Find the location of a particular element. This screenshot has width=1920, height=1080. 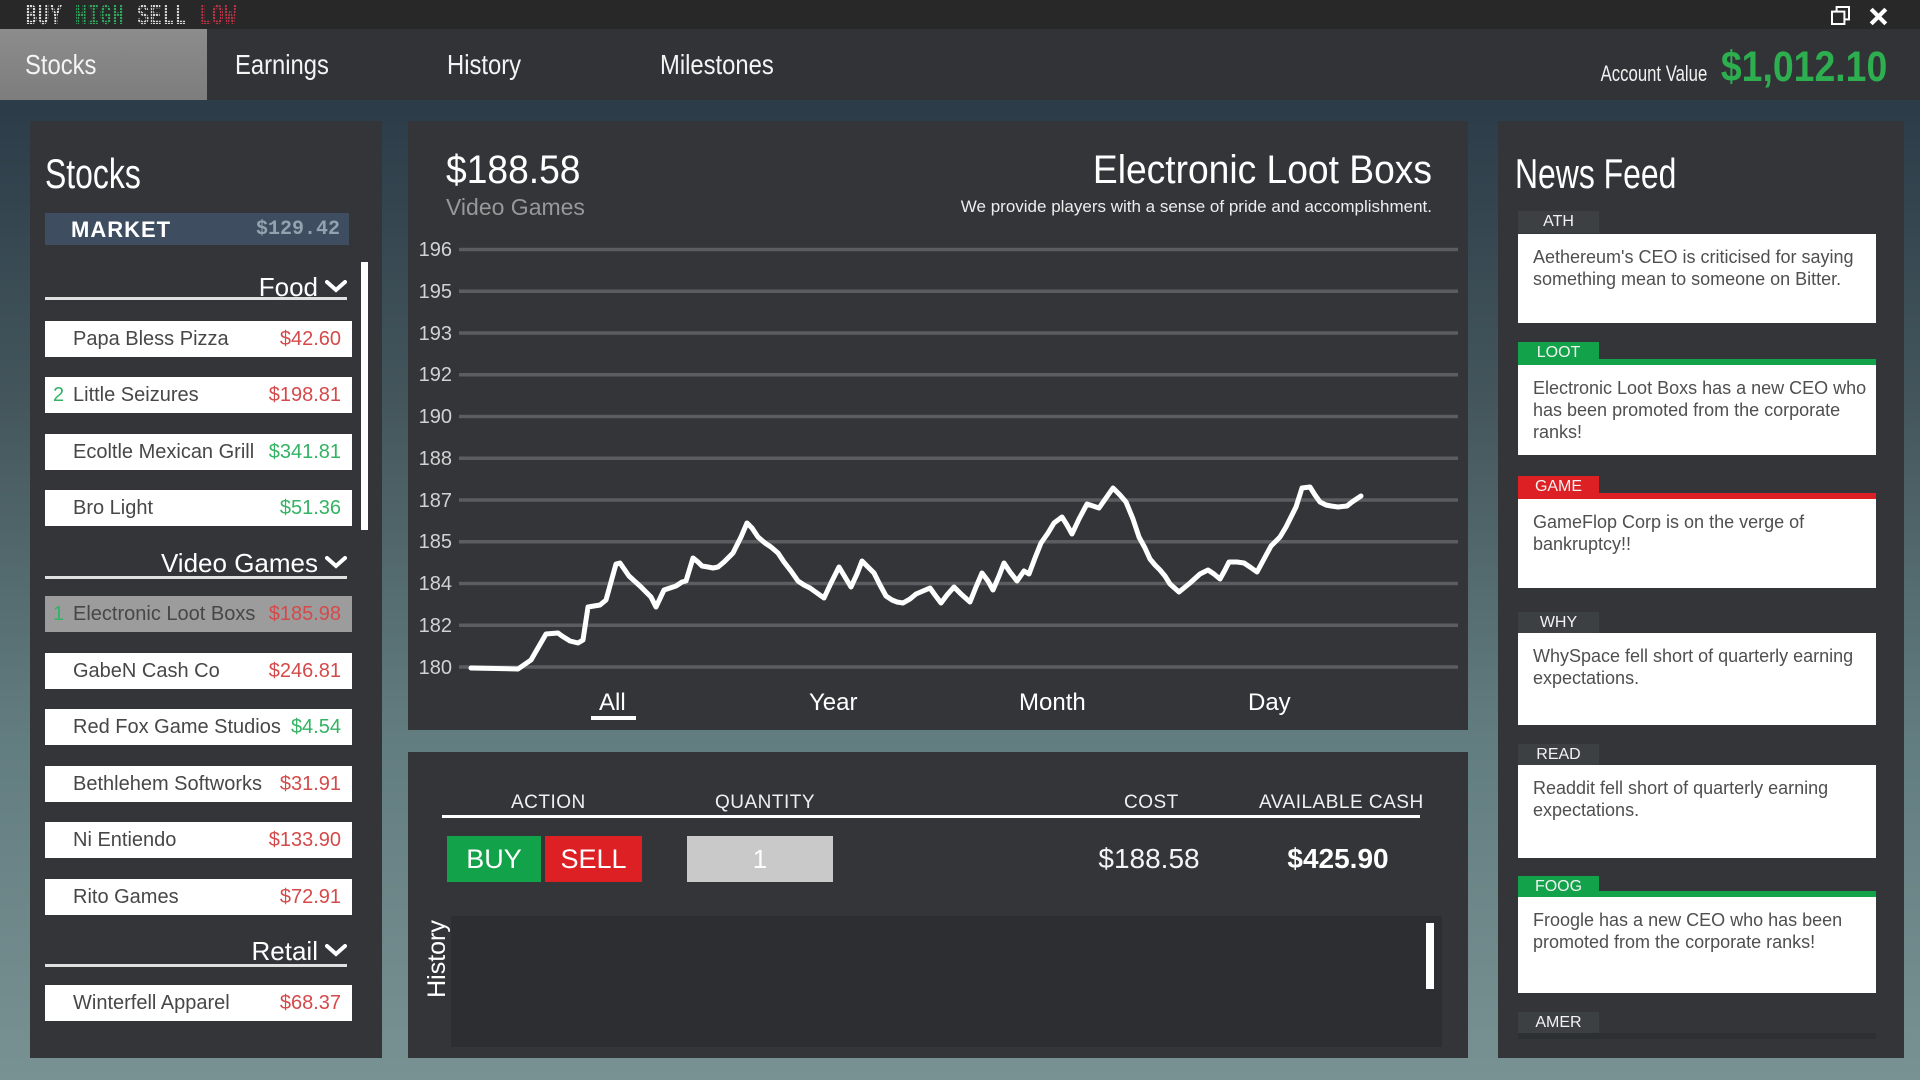

svg-text: 196 is located at coordinates (435, 250).